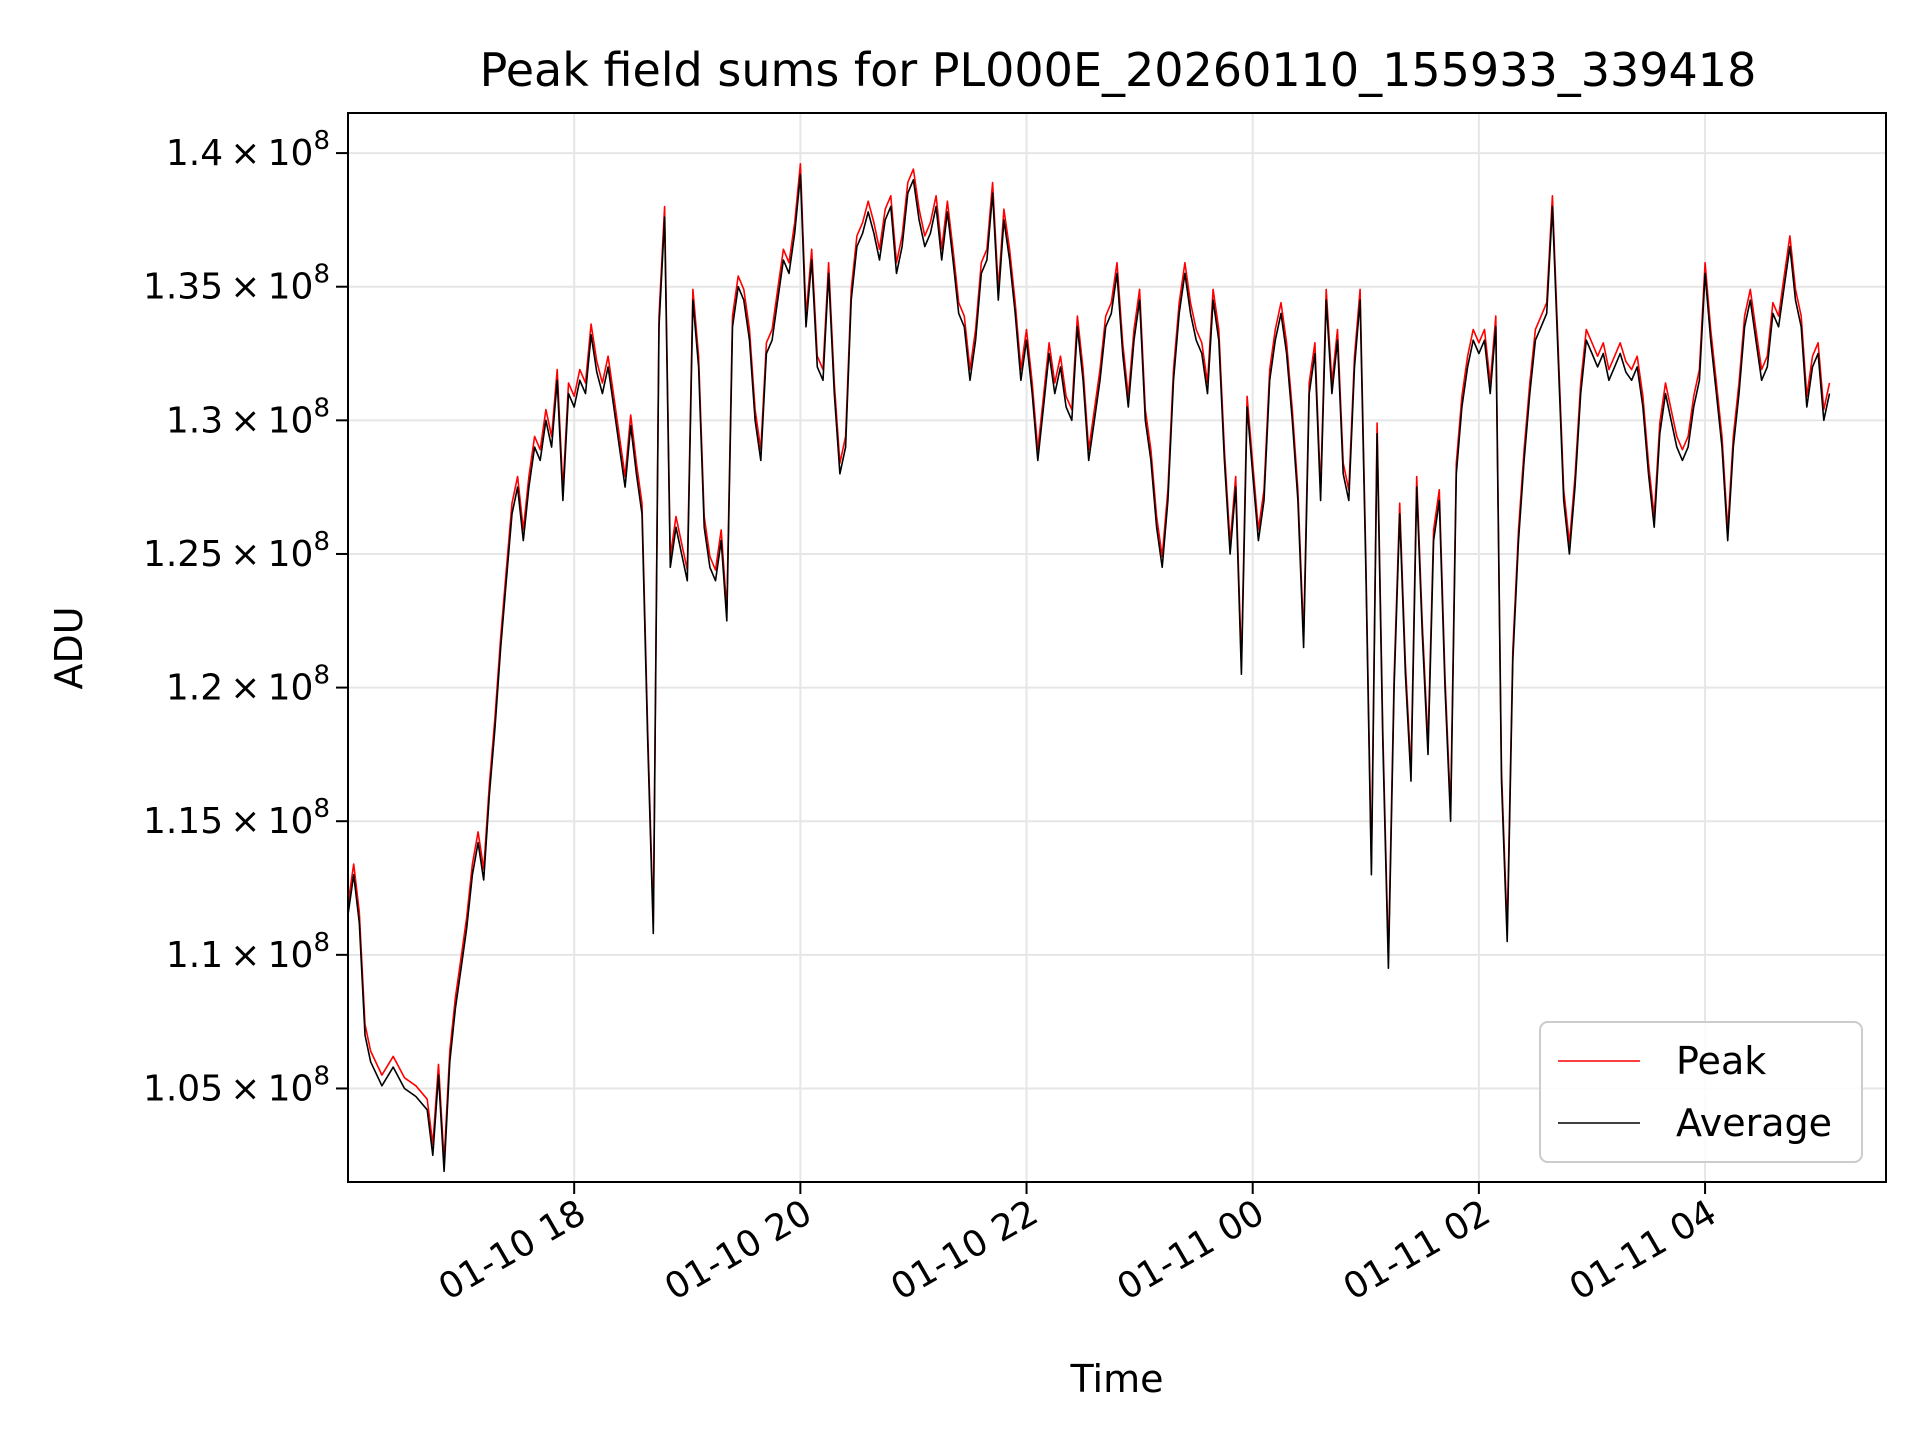  I want to click on legend: Peak Average, so click(1701, 1092).